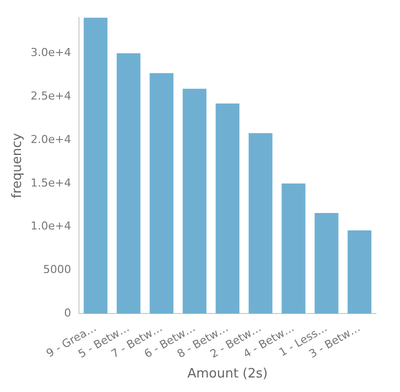 The width and height of the screenshot is (400, 392). What do you see at coordinates (57, 269) in the screenshot?
I see `y-tick-label: 5000` at bounding box center [57, 269].